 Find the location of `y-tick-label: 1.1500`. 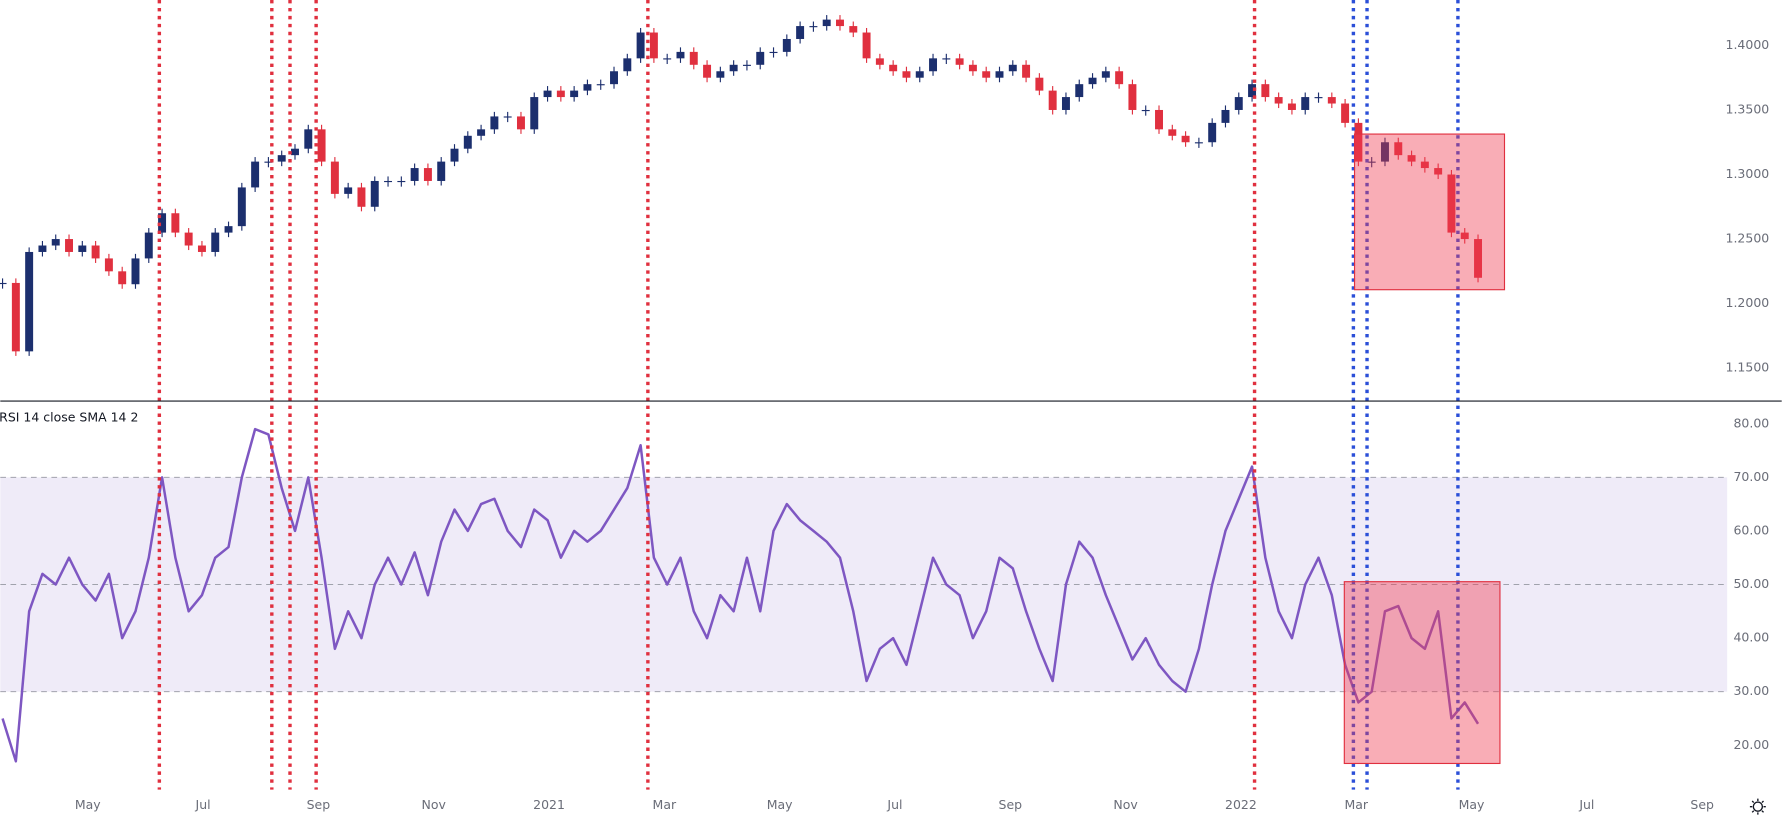

y-tick-label: 1.1500 is located at coordinates (1748, 367).